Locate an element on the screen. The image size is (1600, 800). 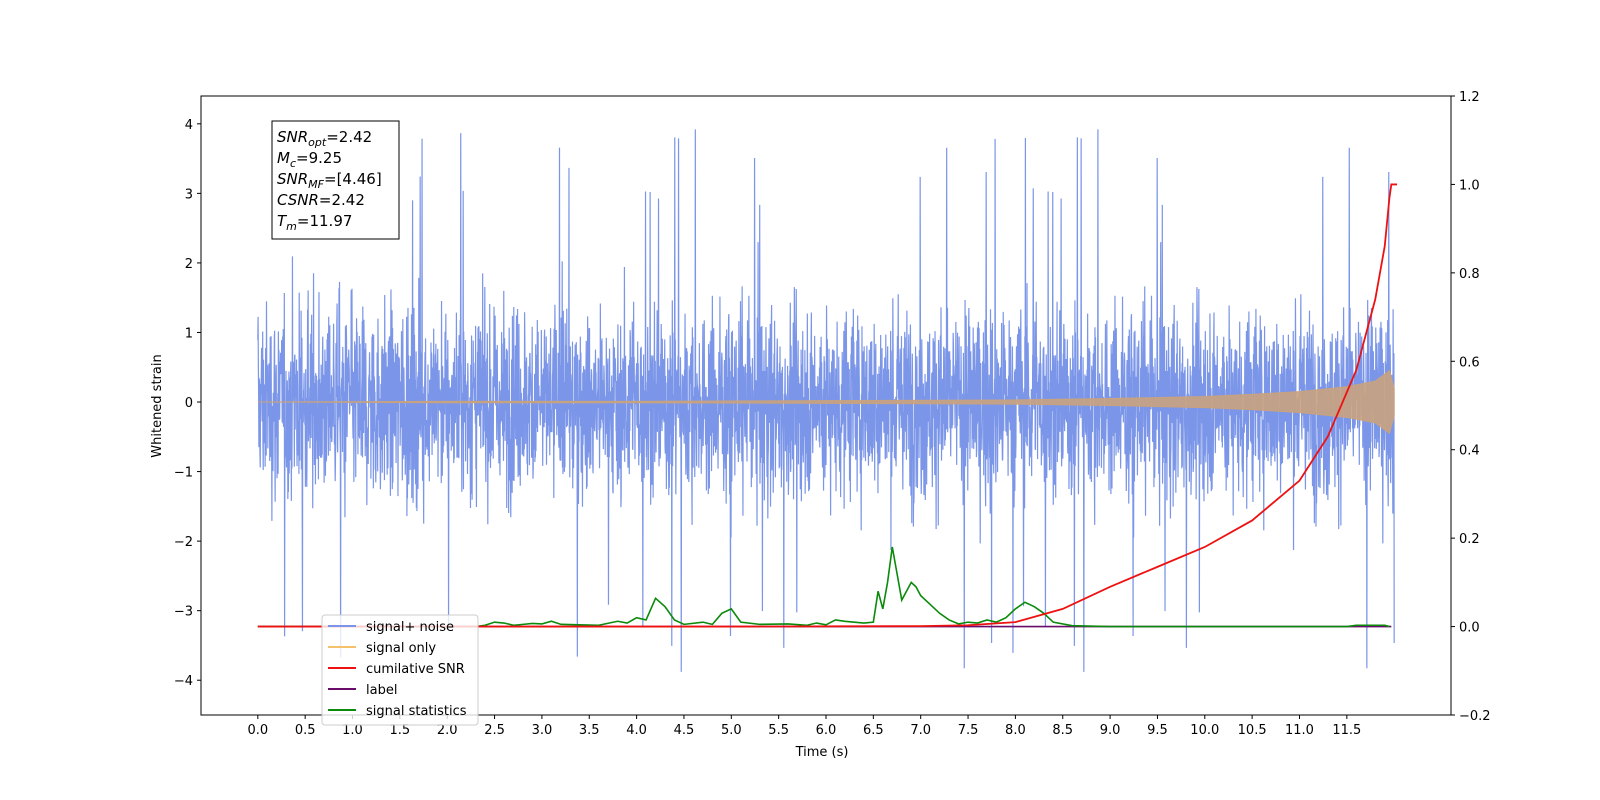
annotation-line: Tm=11.97 is located at coordinates (314, 222).